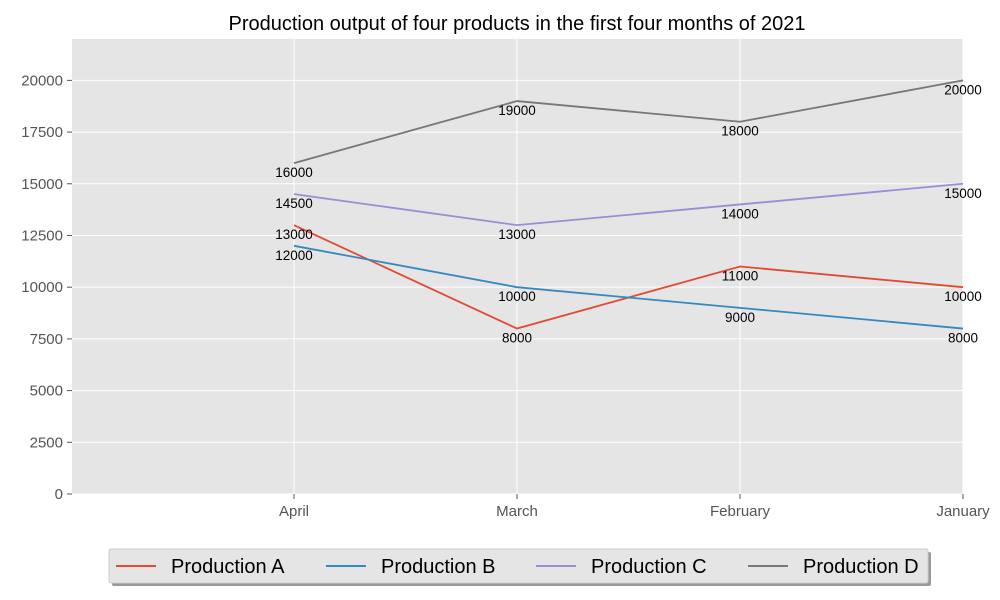 The height and width of the screenshot is (600, 1000). Describe the element at coordinates (46, 339) in the screenshot. I see `y-tick-label: 7500` at that location.